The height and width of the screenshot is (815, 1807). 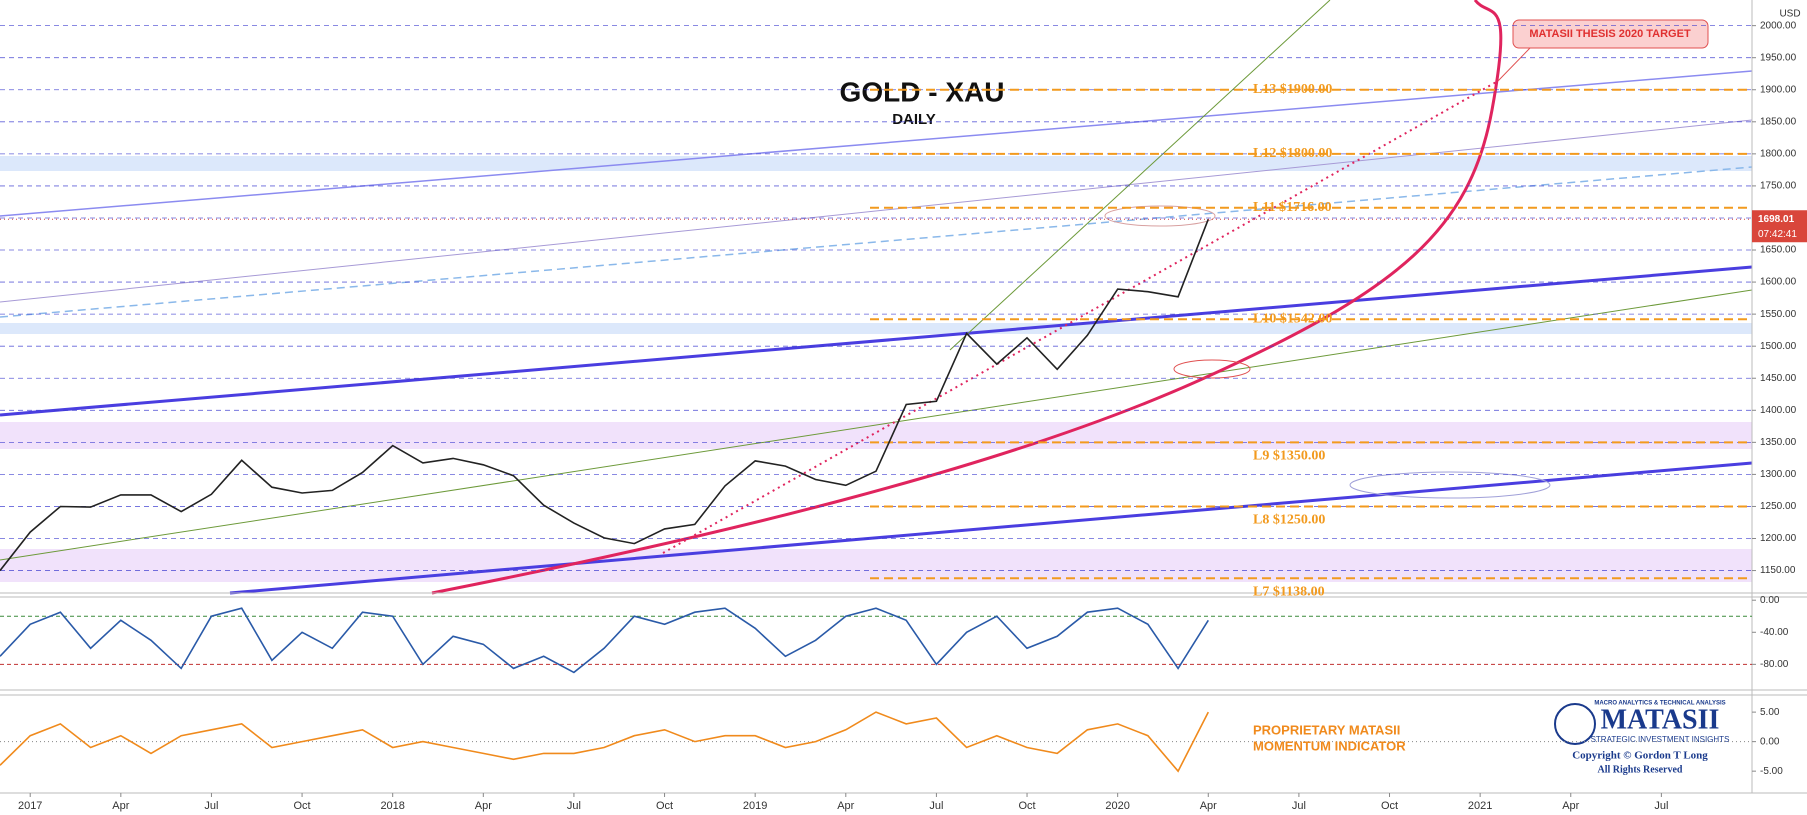 What do you see at coordinates (1575, 724) in the screenshot?
I see `logo-emblem` at bounding box center [1575, 724].